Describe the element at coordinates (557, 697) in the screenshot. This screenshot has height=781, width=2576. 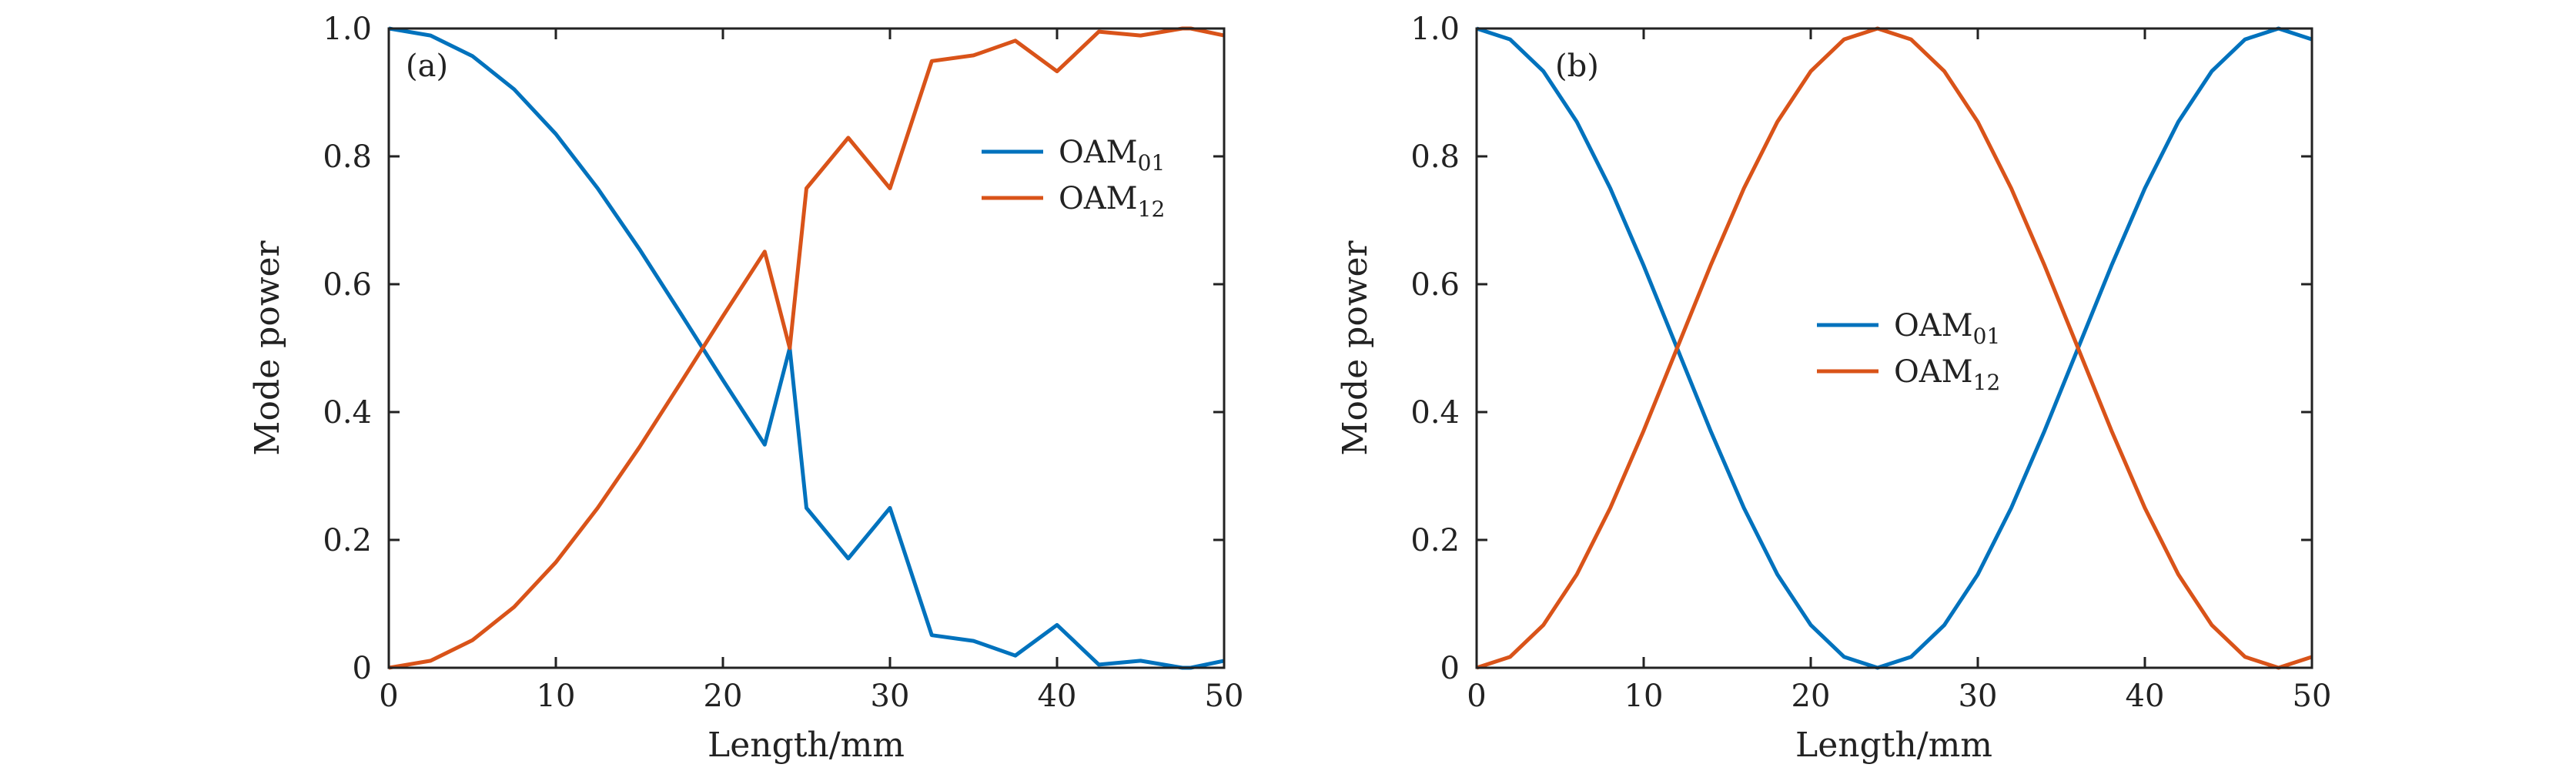
I see `chart-a-x-tick-label: 10` at that location.